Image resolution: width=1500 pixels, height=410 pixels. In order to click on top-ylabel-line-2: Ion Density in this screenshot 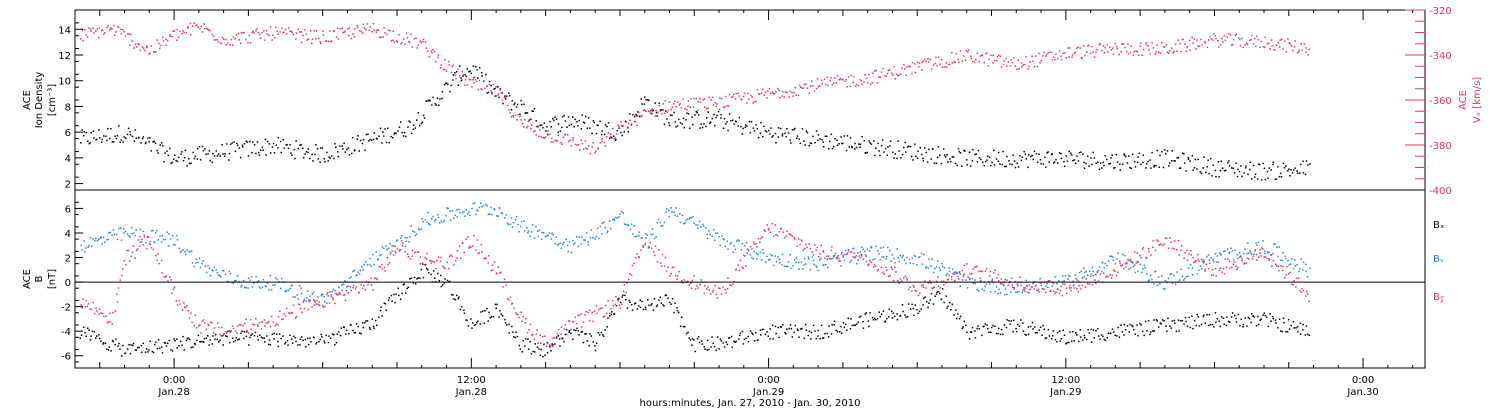, I will do `click(39, 100)`.